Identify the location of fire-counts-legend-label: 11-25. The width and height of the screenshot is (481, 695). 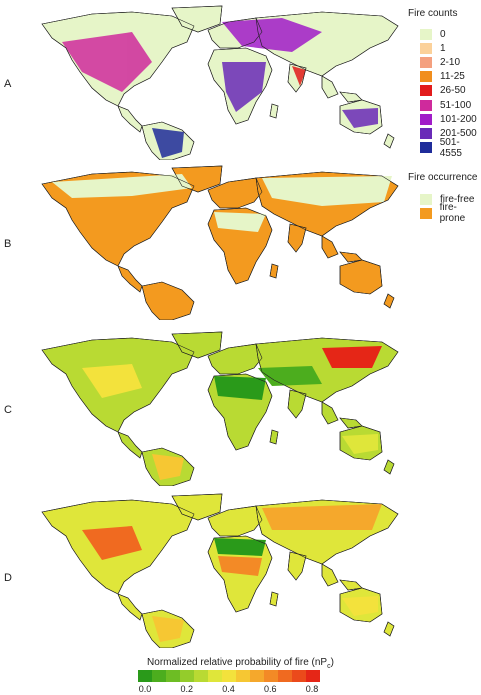
(452, 77).